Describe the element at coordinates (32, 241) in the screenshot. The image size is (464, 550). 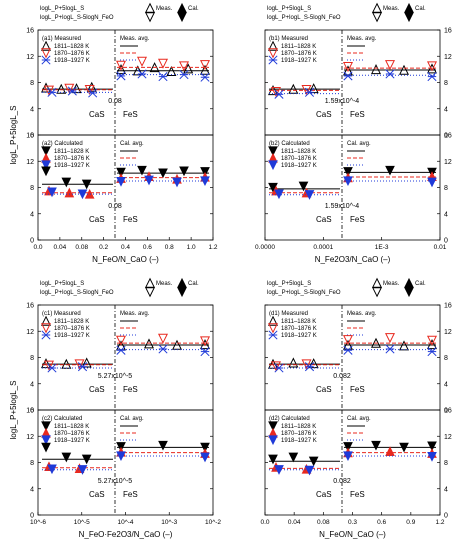
I see `ytick-label-left: 0` at that location.